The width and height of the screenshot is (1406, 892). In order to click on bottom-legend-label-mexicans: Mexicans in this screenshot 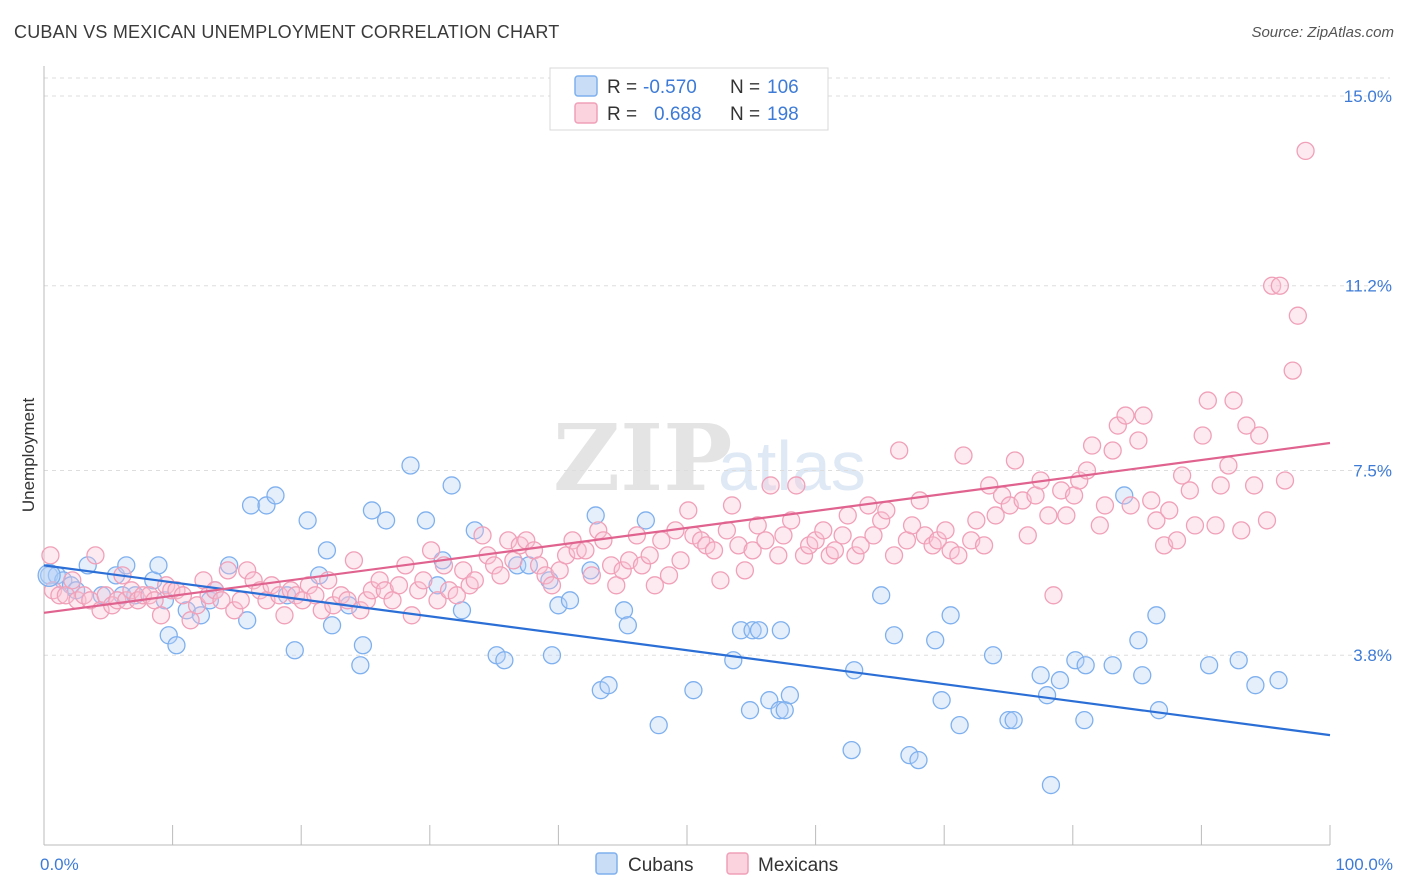, I will do `click(798, 865)`.